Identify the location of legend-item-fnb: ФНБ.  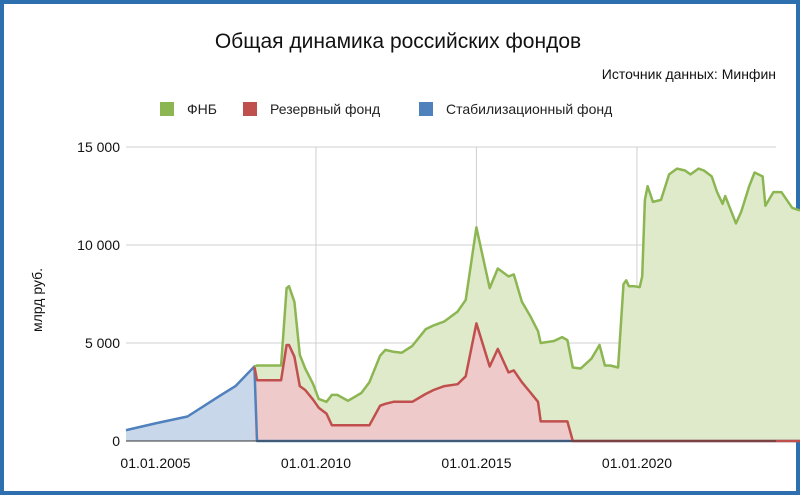
(188, 109).